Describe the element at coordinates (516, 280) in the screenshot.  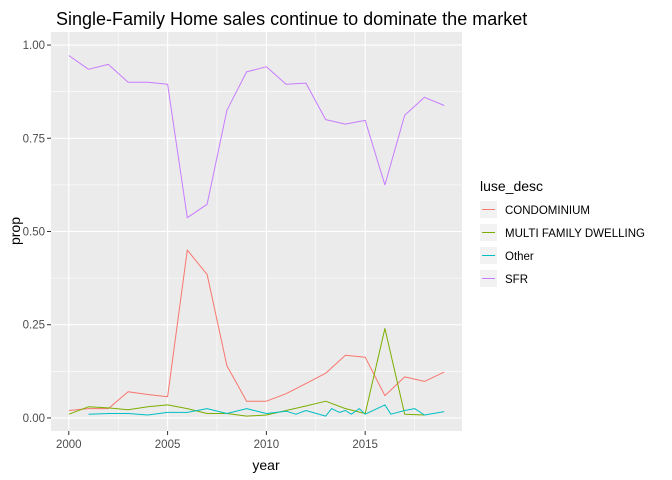
I see `legend-label: SFR` at that location.